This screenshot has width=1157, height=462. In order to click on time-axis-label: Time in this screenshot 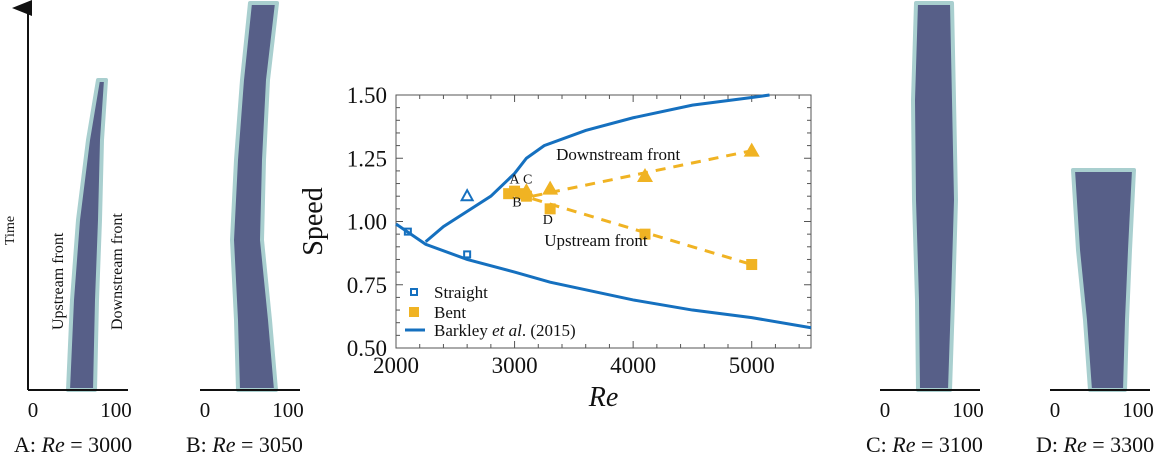, I will do `click(10, 230)`.